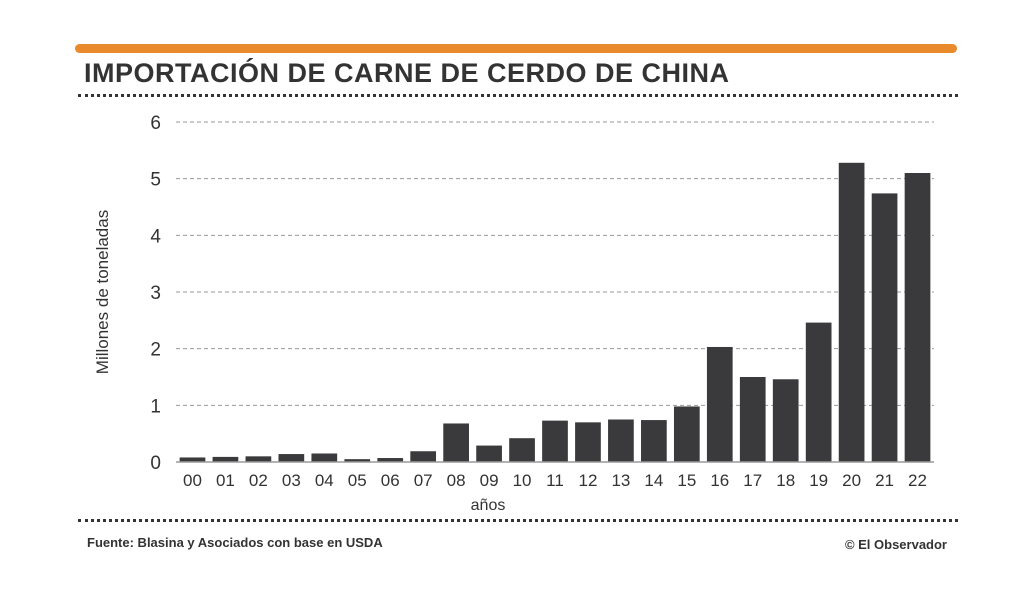 Image resolution: width=1024 pixels, height=597 pixels. I want to click on x-tick-label: 15, so click(686, 480).